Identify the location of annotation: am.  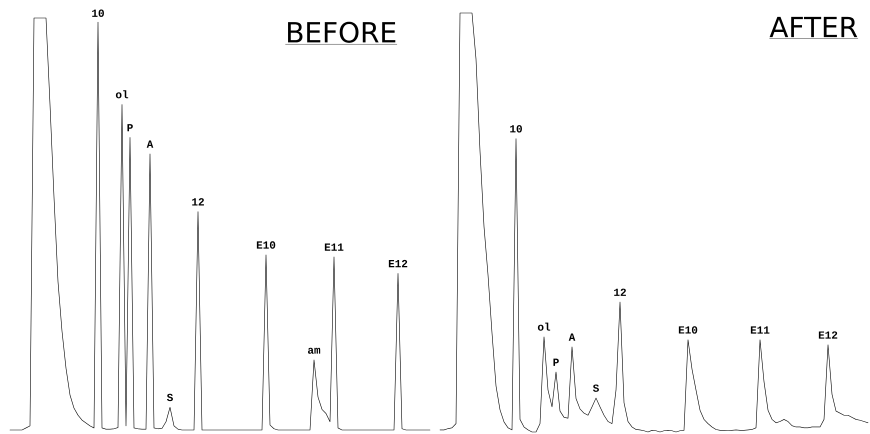
(314, 351).